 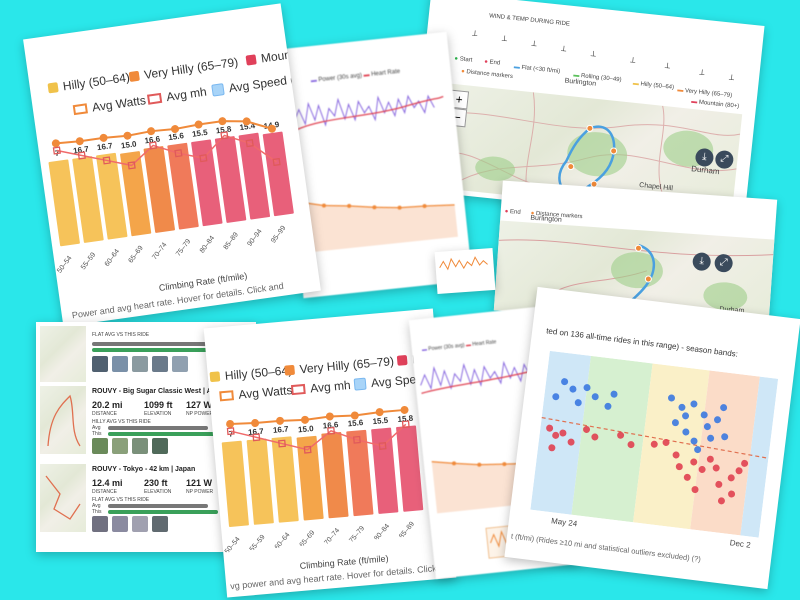 I want to click on ride-title-2: ROUVY - Tokyo - 42 km | Japan, so click(x=144, y=469).